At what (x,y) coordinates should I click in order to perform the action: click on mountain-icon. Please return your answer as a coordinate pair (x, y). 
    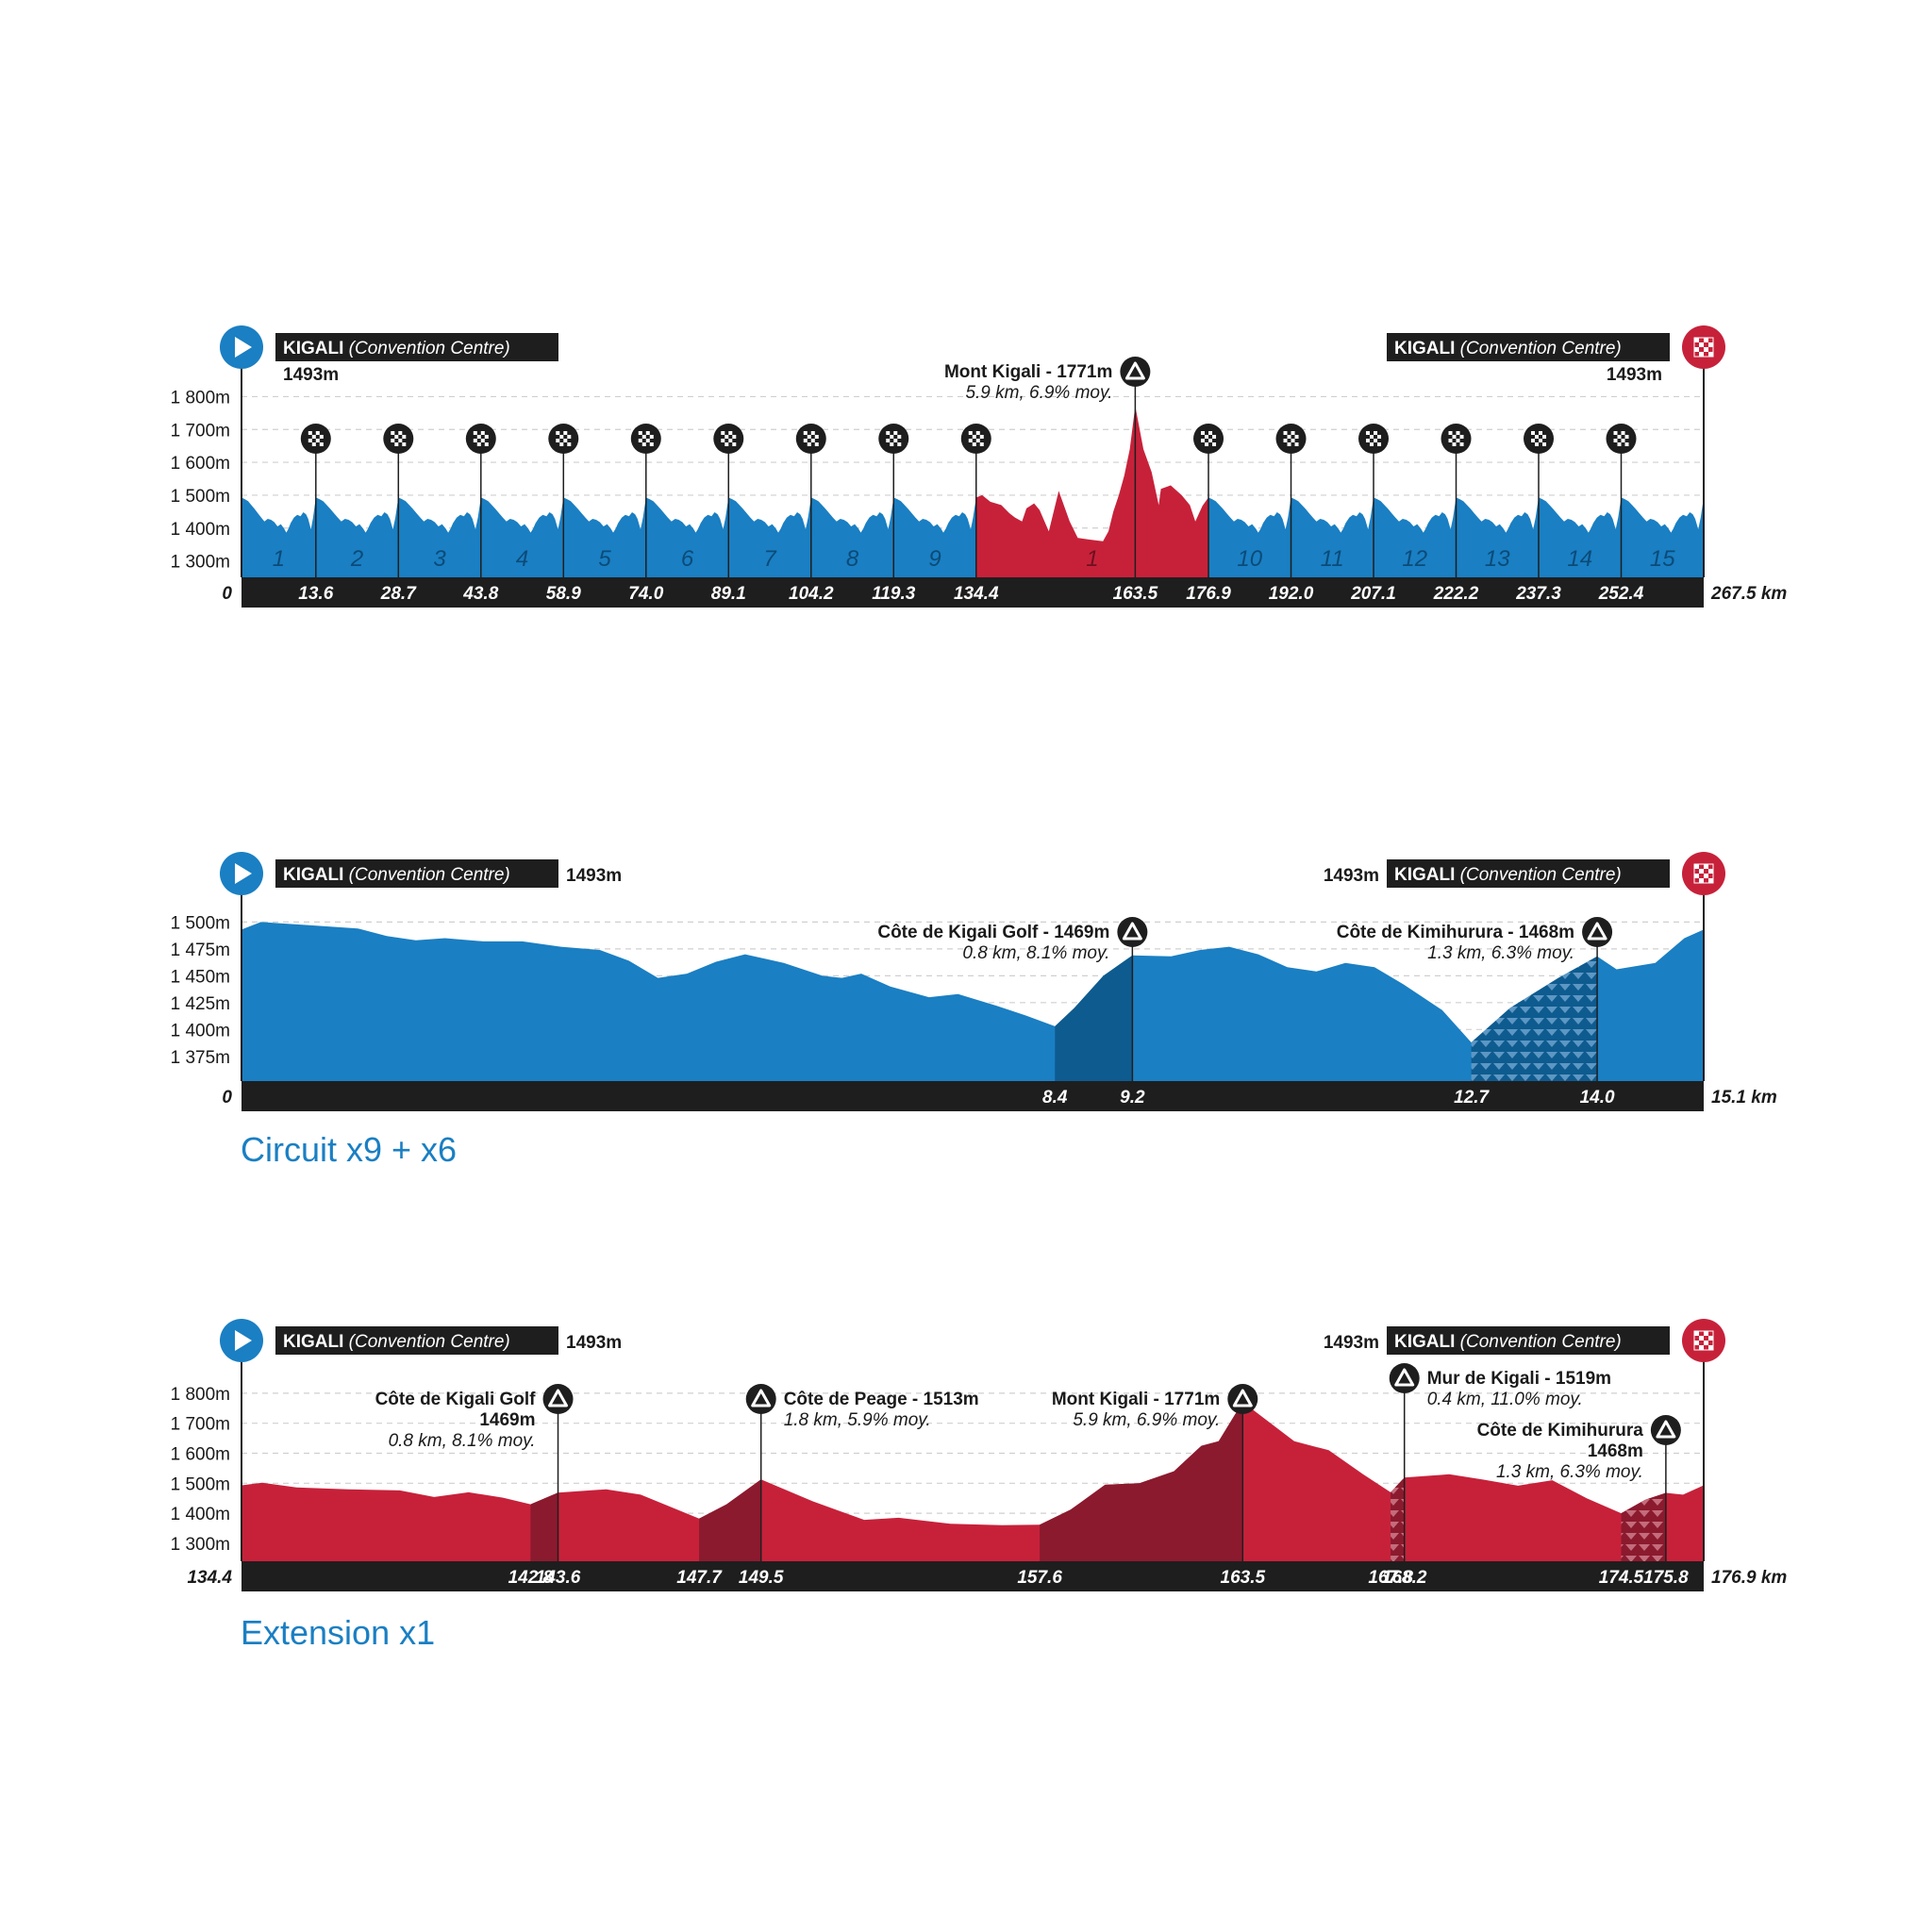
    Looking at the image, I should click on (1666, 1429).